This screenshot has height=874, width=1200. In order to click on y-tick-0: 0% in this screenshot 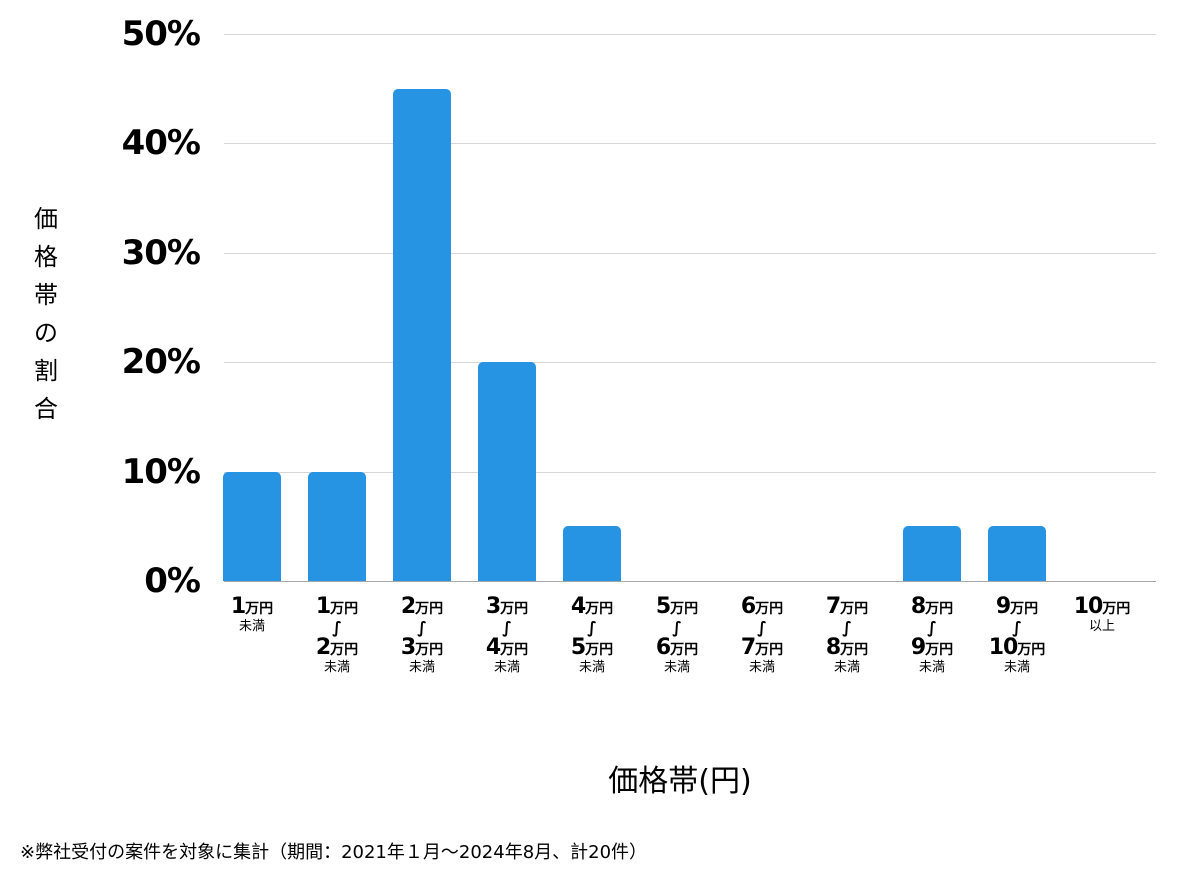, I will do `click(172, 581)`.